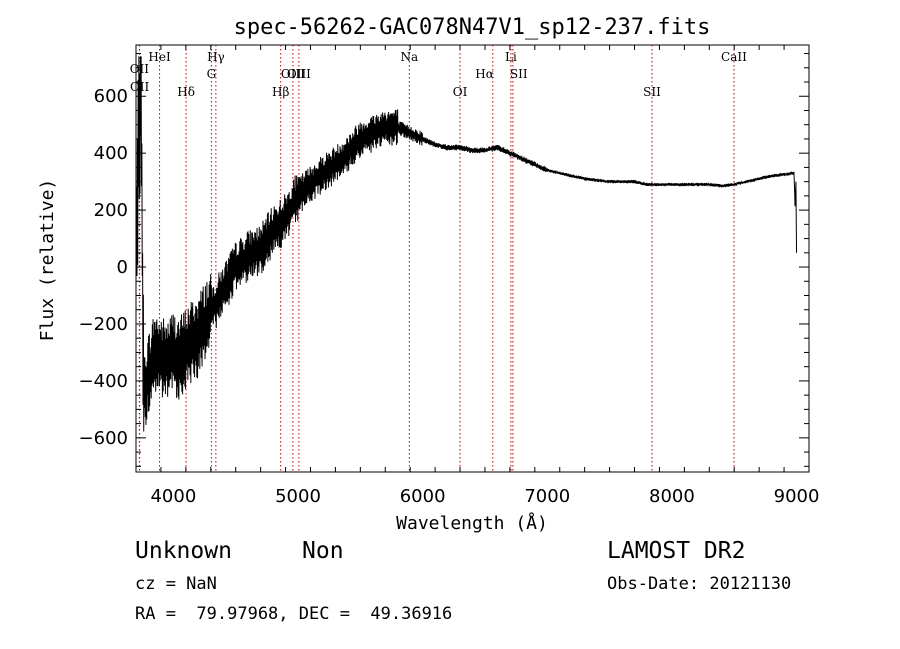 This screenshot has height=649, width=900. Describe the element at coordinates (547, 496) in the screenshot. I see `x-tick-label: 7000` at that location.